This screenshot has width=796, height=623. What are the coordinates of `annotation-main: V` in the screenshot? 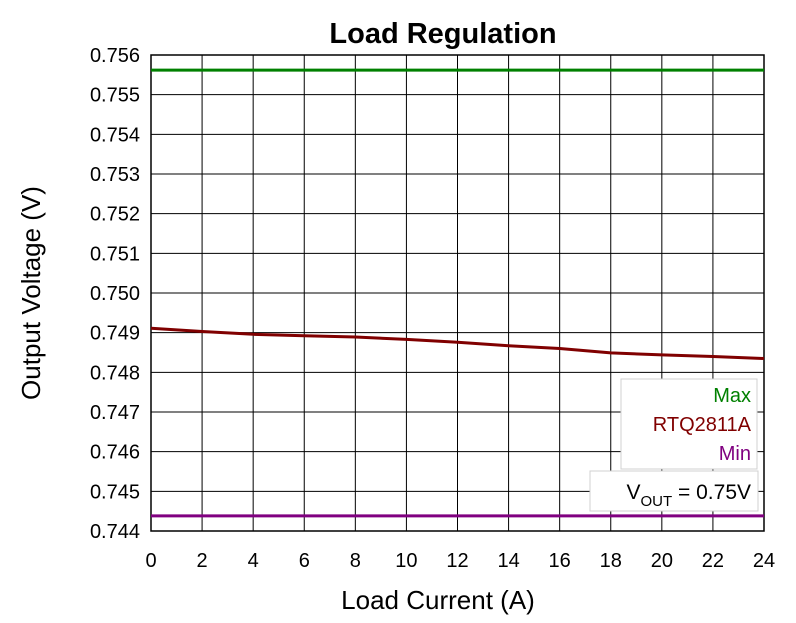 It's located at (634, 492).